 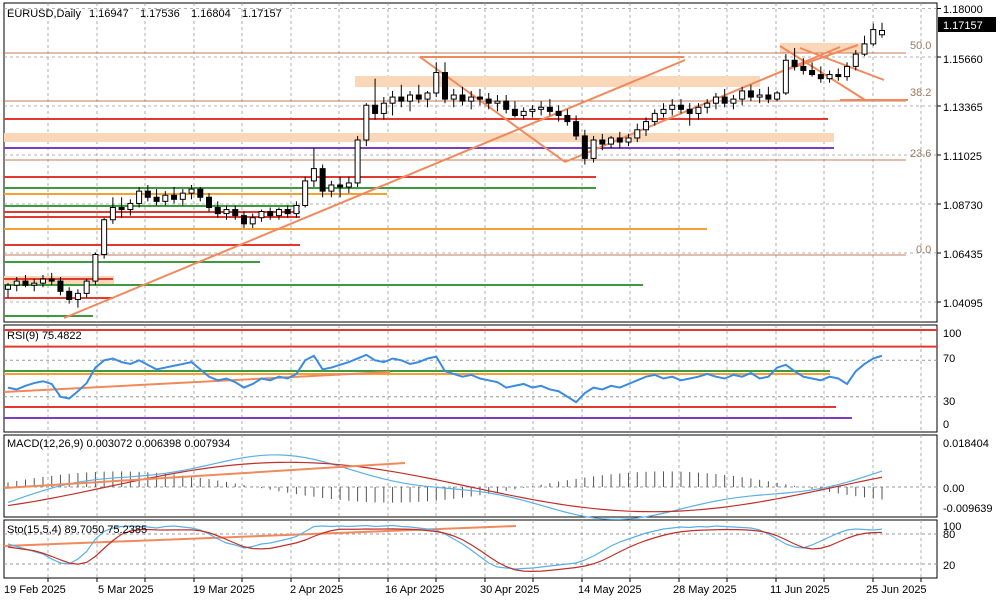 I want to click on macd-signal-line, so click(x=445, y=487).